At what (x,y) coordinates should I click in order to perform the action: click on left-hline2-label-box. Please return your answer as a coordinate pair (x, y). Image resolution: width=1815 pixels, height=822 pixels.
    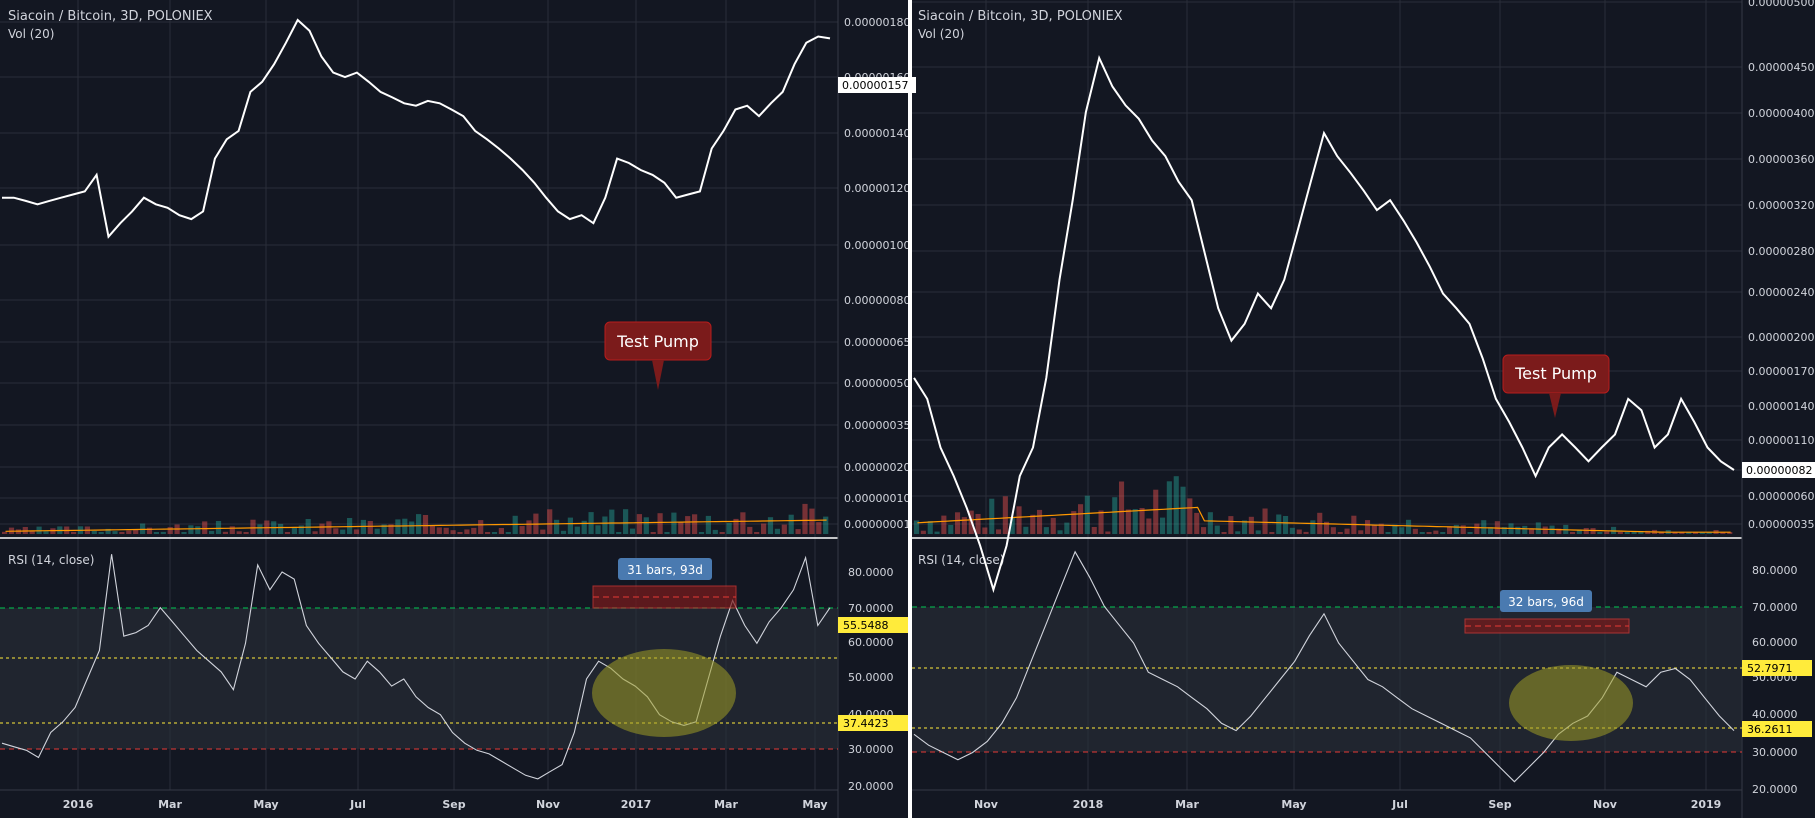
    Looking at the image, I should click on (873, 723).